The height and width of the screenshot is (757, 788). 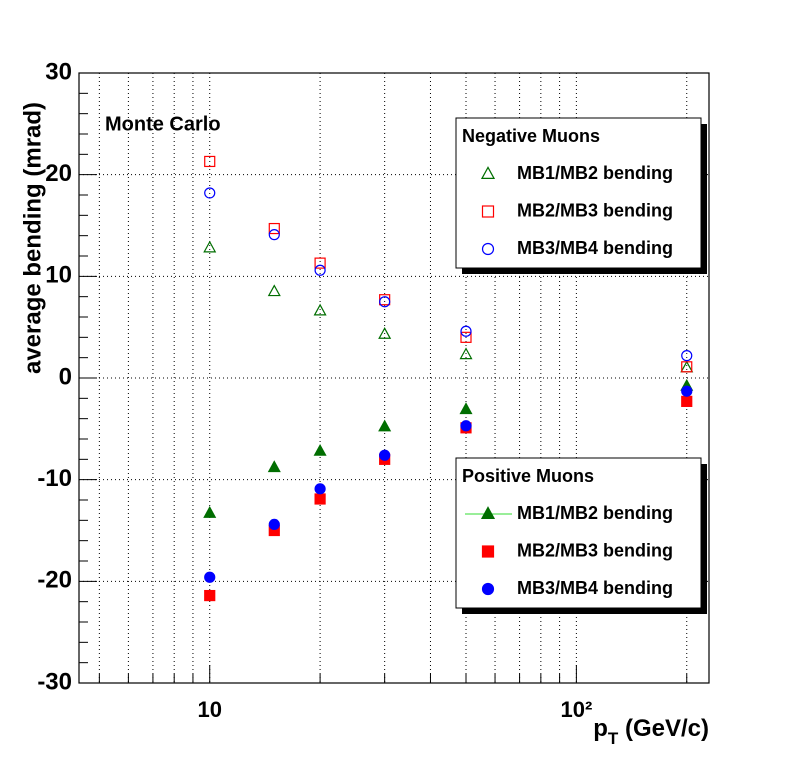 What do you see at coordinates (58, 71) in the screenshot?
I see `y-tick-label: 30` at bounding box center [58, 71].